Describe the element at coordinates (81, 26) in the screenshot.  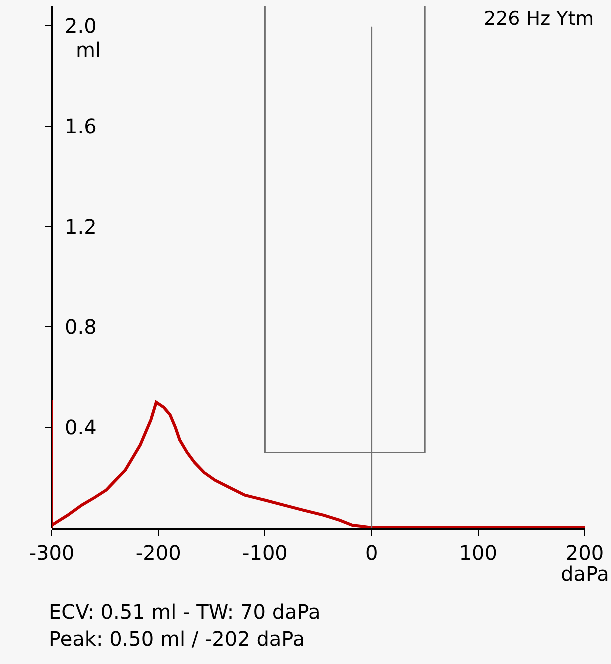
I see `y-tick-label: 2.0` at that location.